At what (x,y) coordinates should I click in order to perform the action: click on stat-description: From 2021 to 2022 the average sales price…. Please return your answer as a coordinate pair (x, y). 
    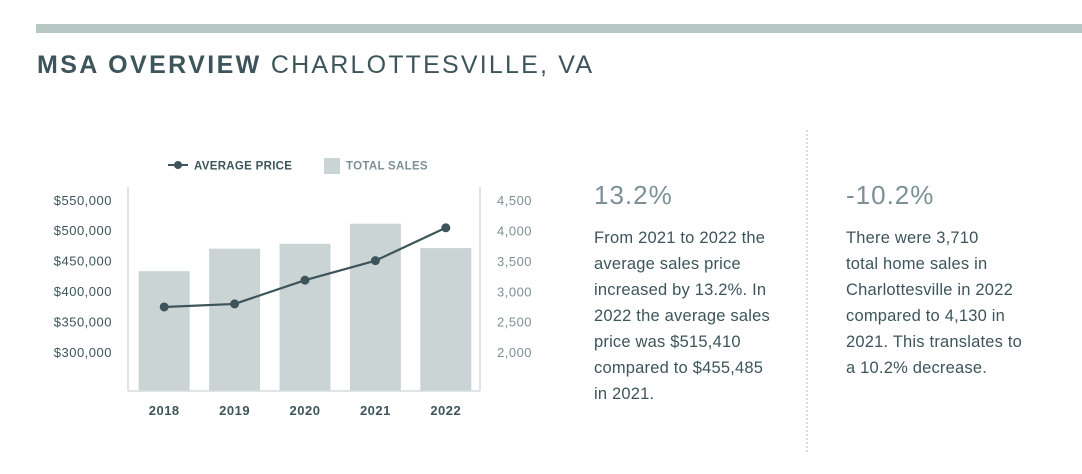
    Looking at the image, I should click on (682, 316).